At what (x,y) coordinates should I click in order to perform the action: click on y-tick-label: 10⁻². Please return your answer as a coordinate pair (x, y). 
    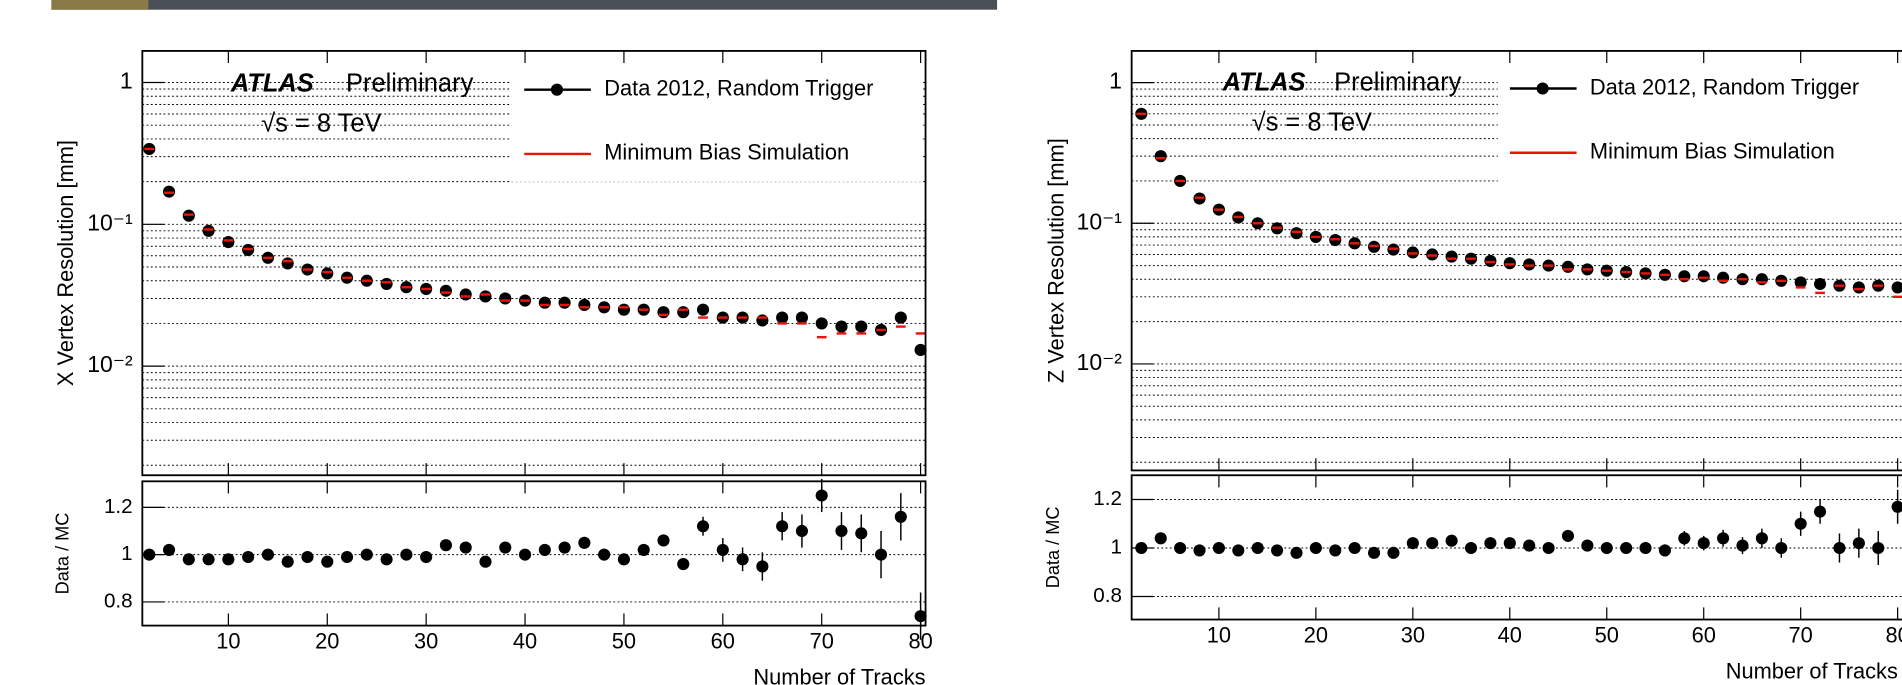
    Looking at the image, I should click on (110, 364).